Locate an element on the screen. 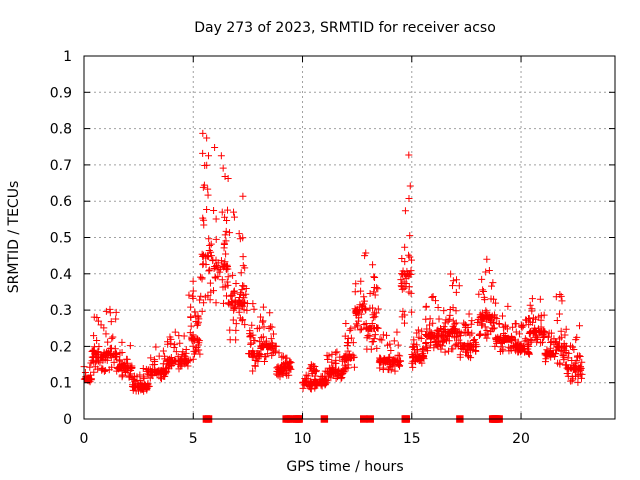 Image resolution: width=640 pixels, height=480 pixels. x-tick-label: 10 is located at coordinates (303, 439).